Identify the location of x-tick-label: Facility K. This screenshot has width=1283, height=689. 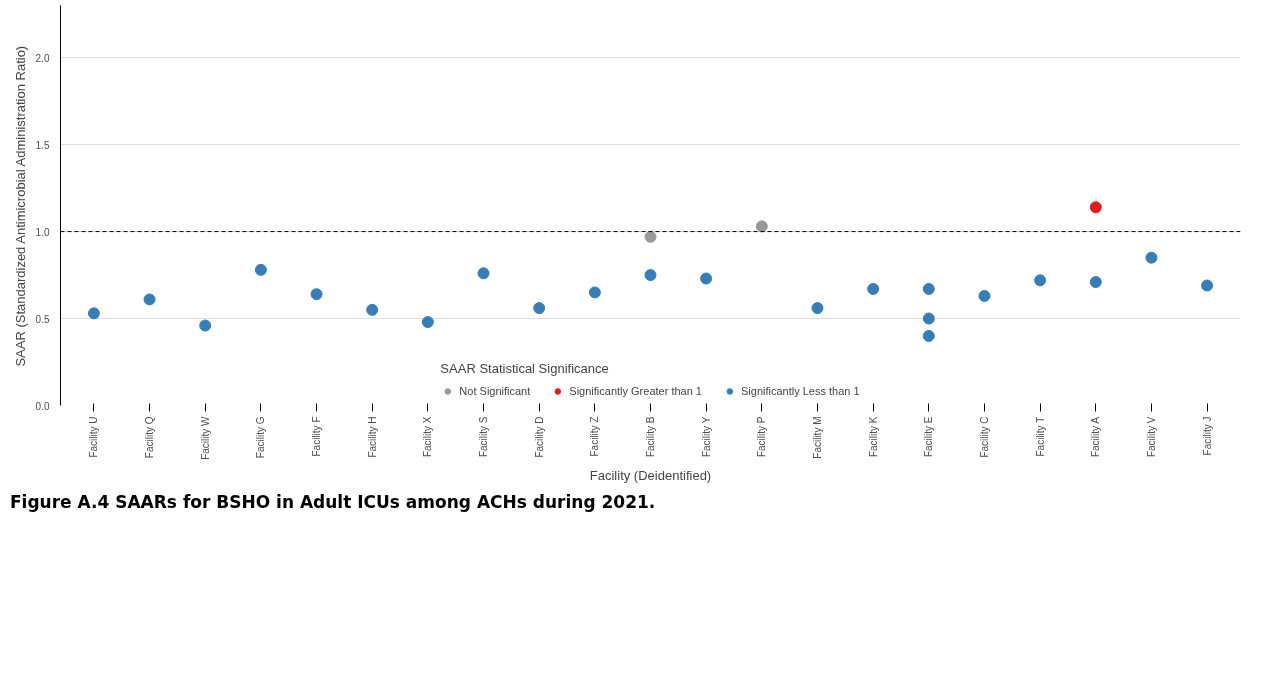
(873, 437).